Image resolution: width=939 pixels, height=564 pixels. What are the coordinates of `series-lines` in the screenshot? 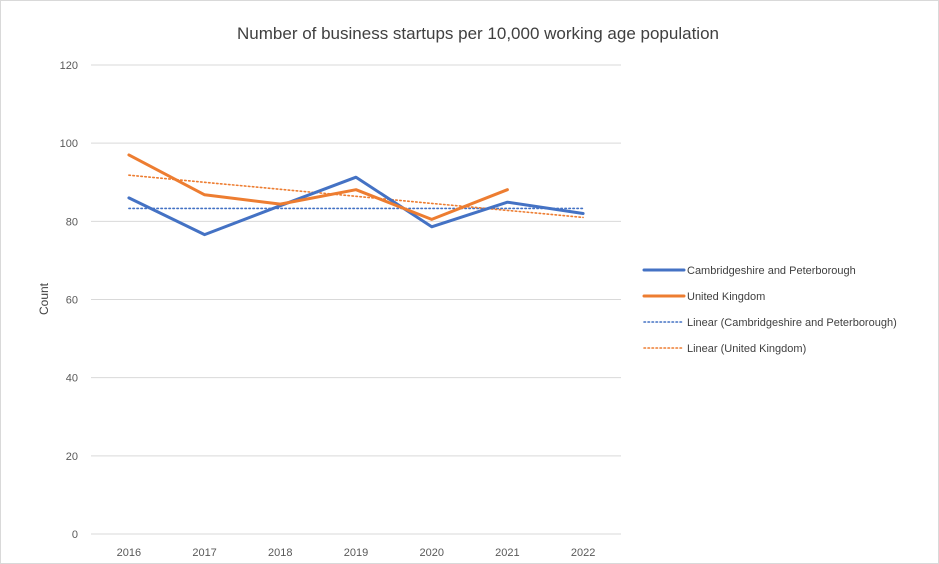 It's located at (356, 195).